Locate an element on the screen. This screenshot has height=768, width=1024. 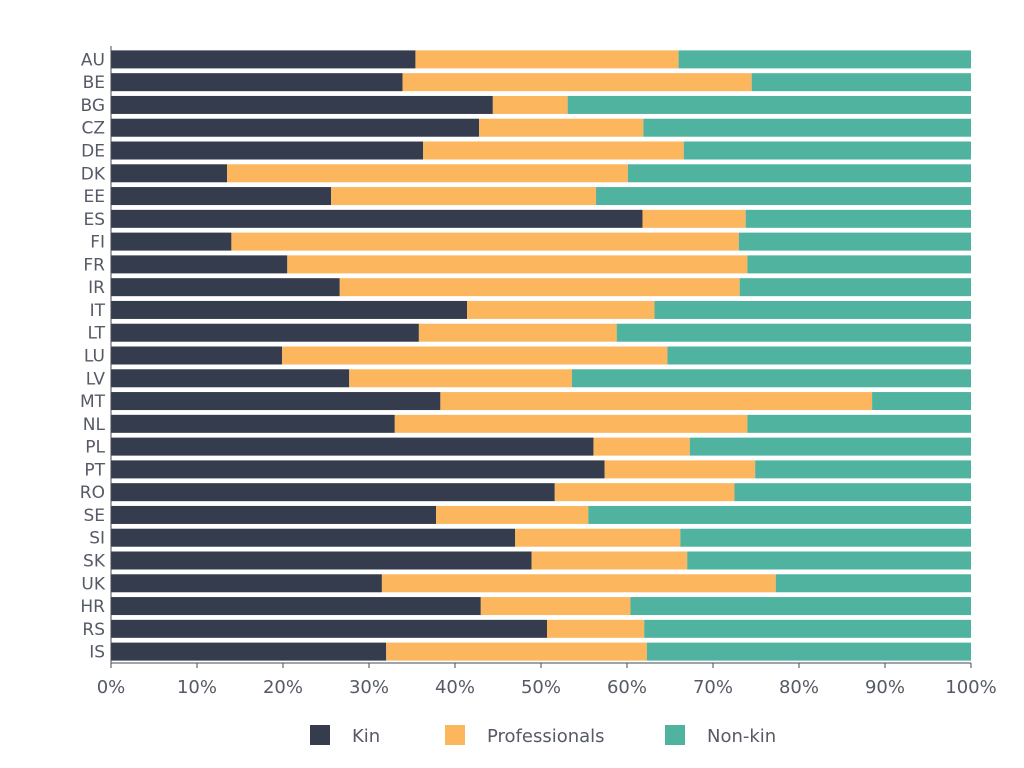
x-tick-label: 100% is located at coordinates (970, 687).